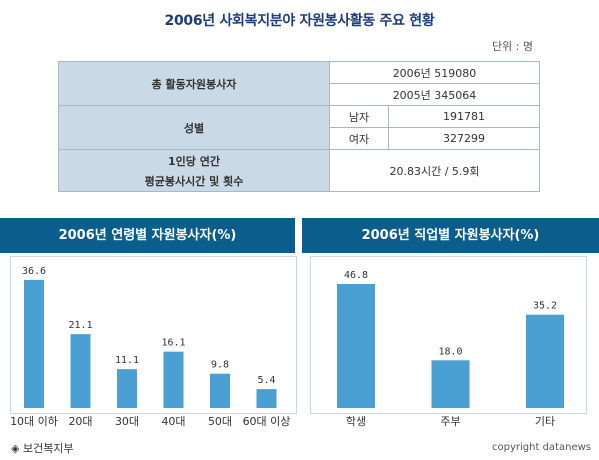  I want to click on bar-10대 이하, so click(34, 343).